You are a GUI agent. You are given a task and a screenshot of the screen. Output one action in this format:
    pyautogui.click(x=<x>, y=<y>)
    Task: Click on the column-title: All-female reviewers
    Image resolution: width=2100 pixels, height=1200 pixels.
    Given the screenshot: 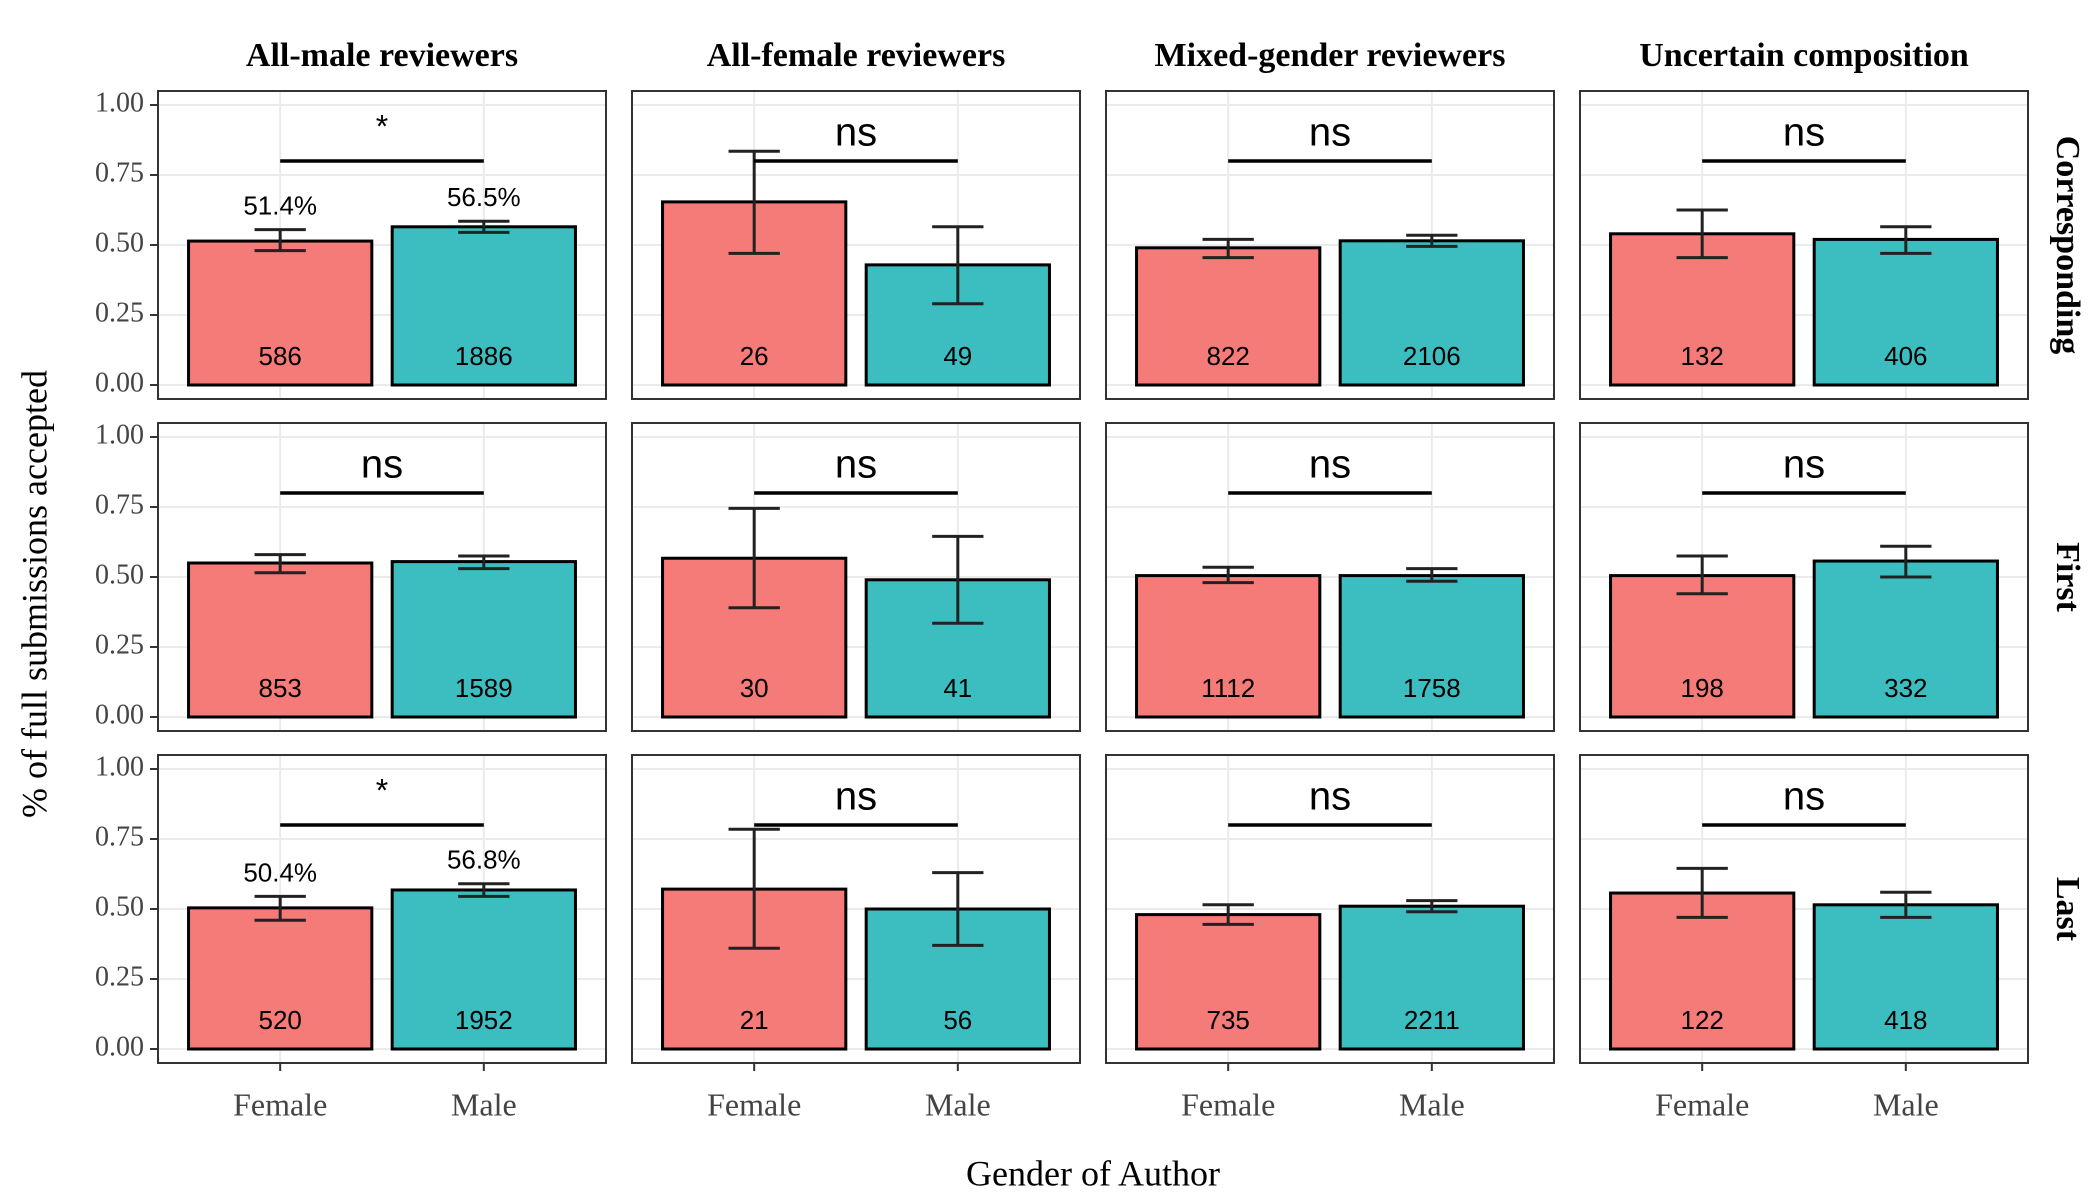 What is the action you would take?
    pyautogui.click(x=856, y=55)
    